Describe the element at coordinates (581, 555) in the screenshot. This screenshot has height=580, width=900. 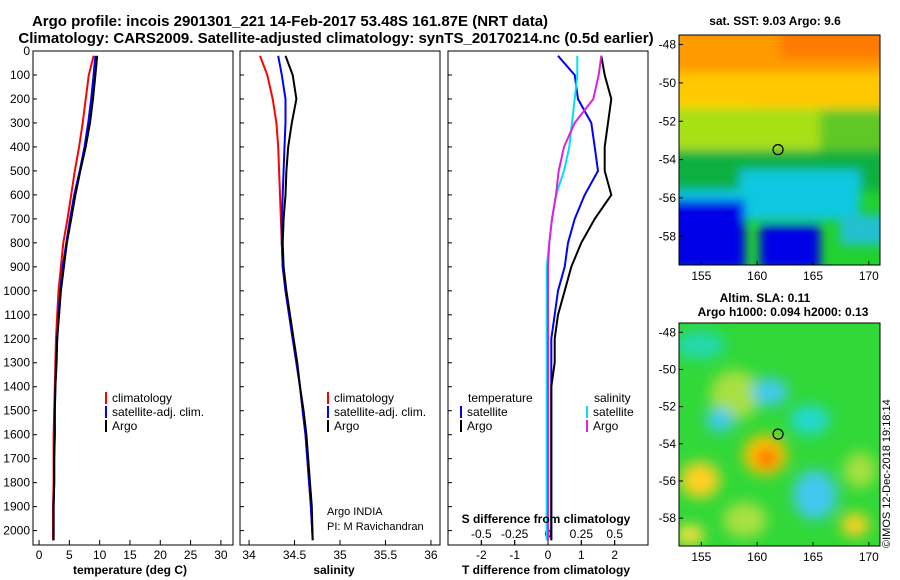
I see `x-tick-label: 1` at that location.